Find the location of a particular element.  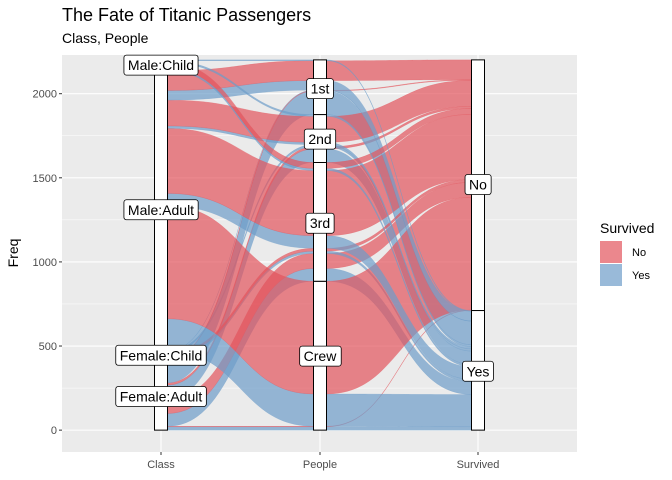

stratum-label-text: Female:Adult is located at coordinates (161, 396).